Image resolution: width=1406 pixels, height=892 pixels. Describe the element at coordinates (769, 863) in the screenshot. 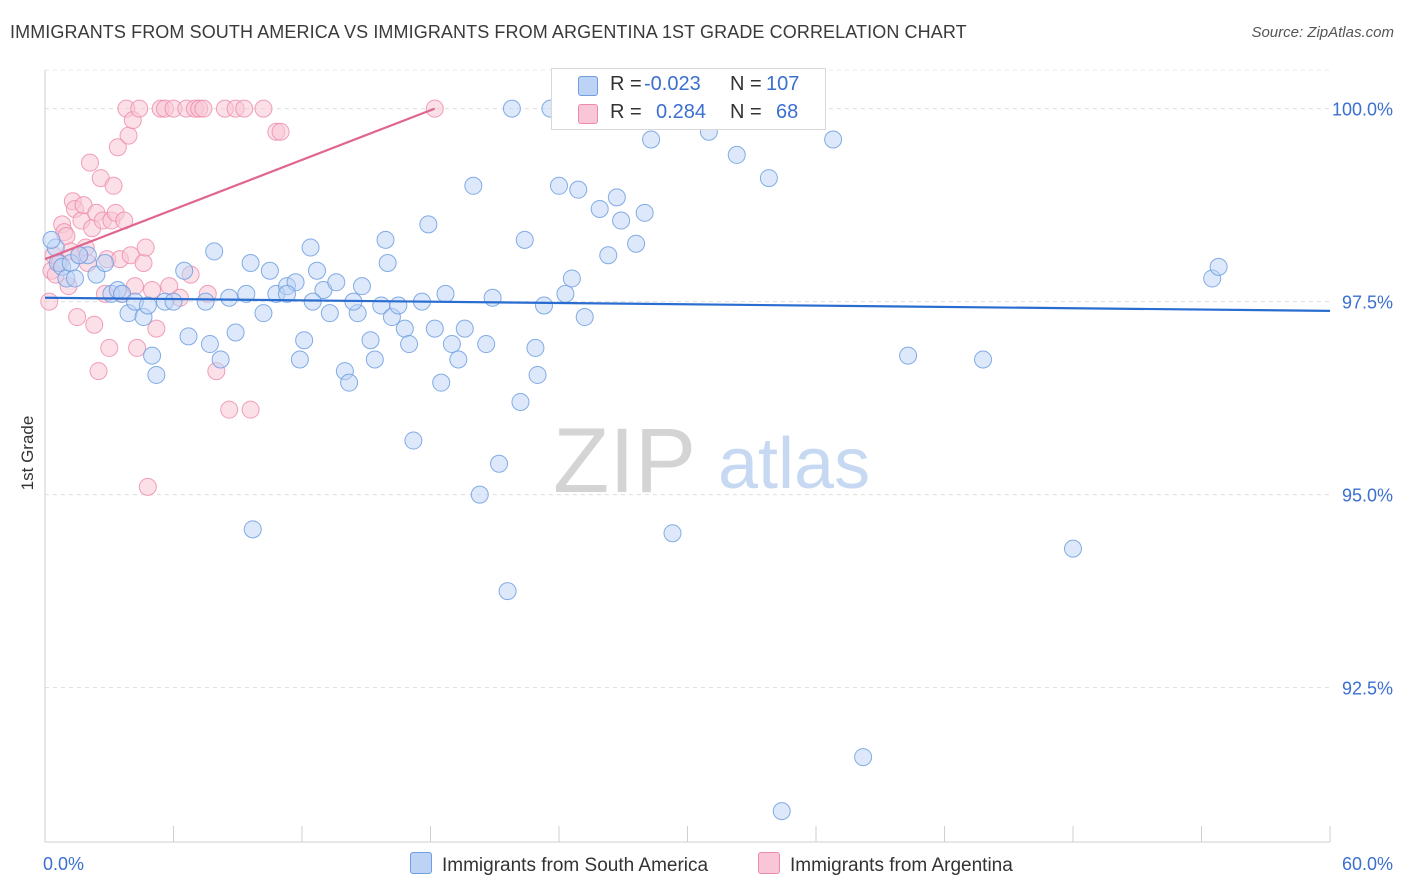

I see `legend-swatch-pink` at that location.